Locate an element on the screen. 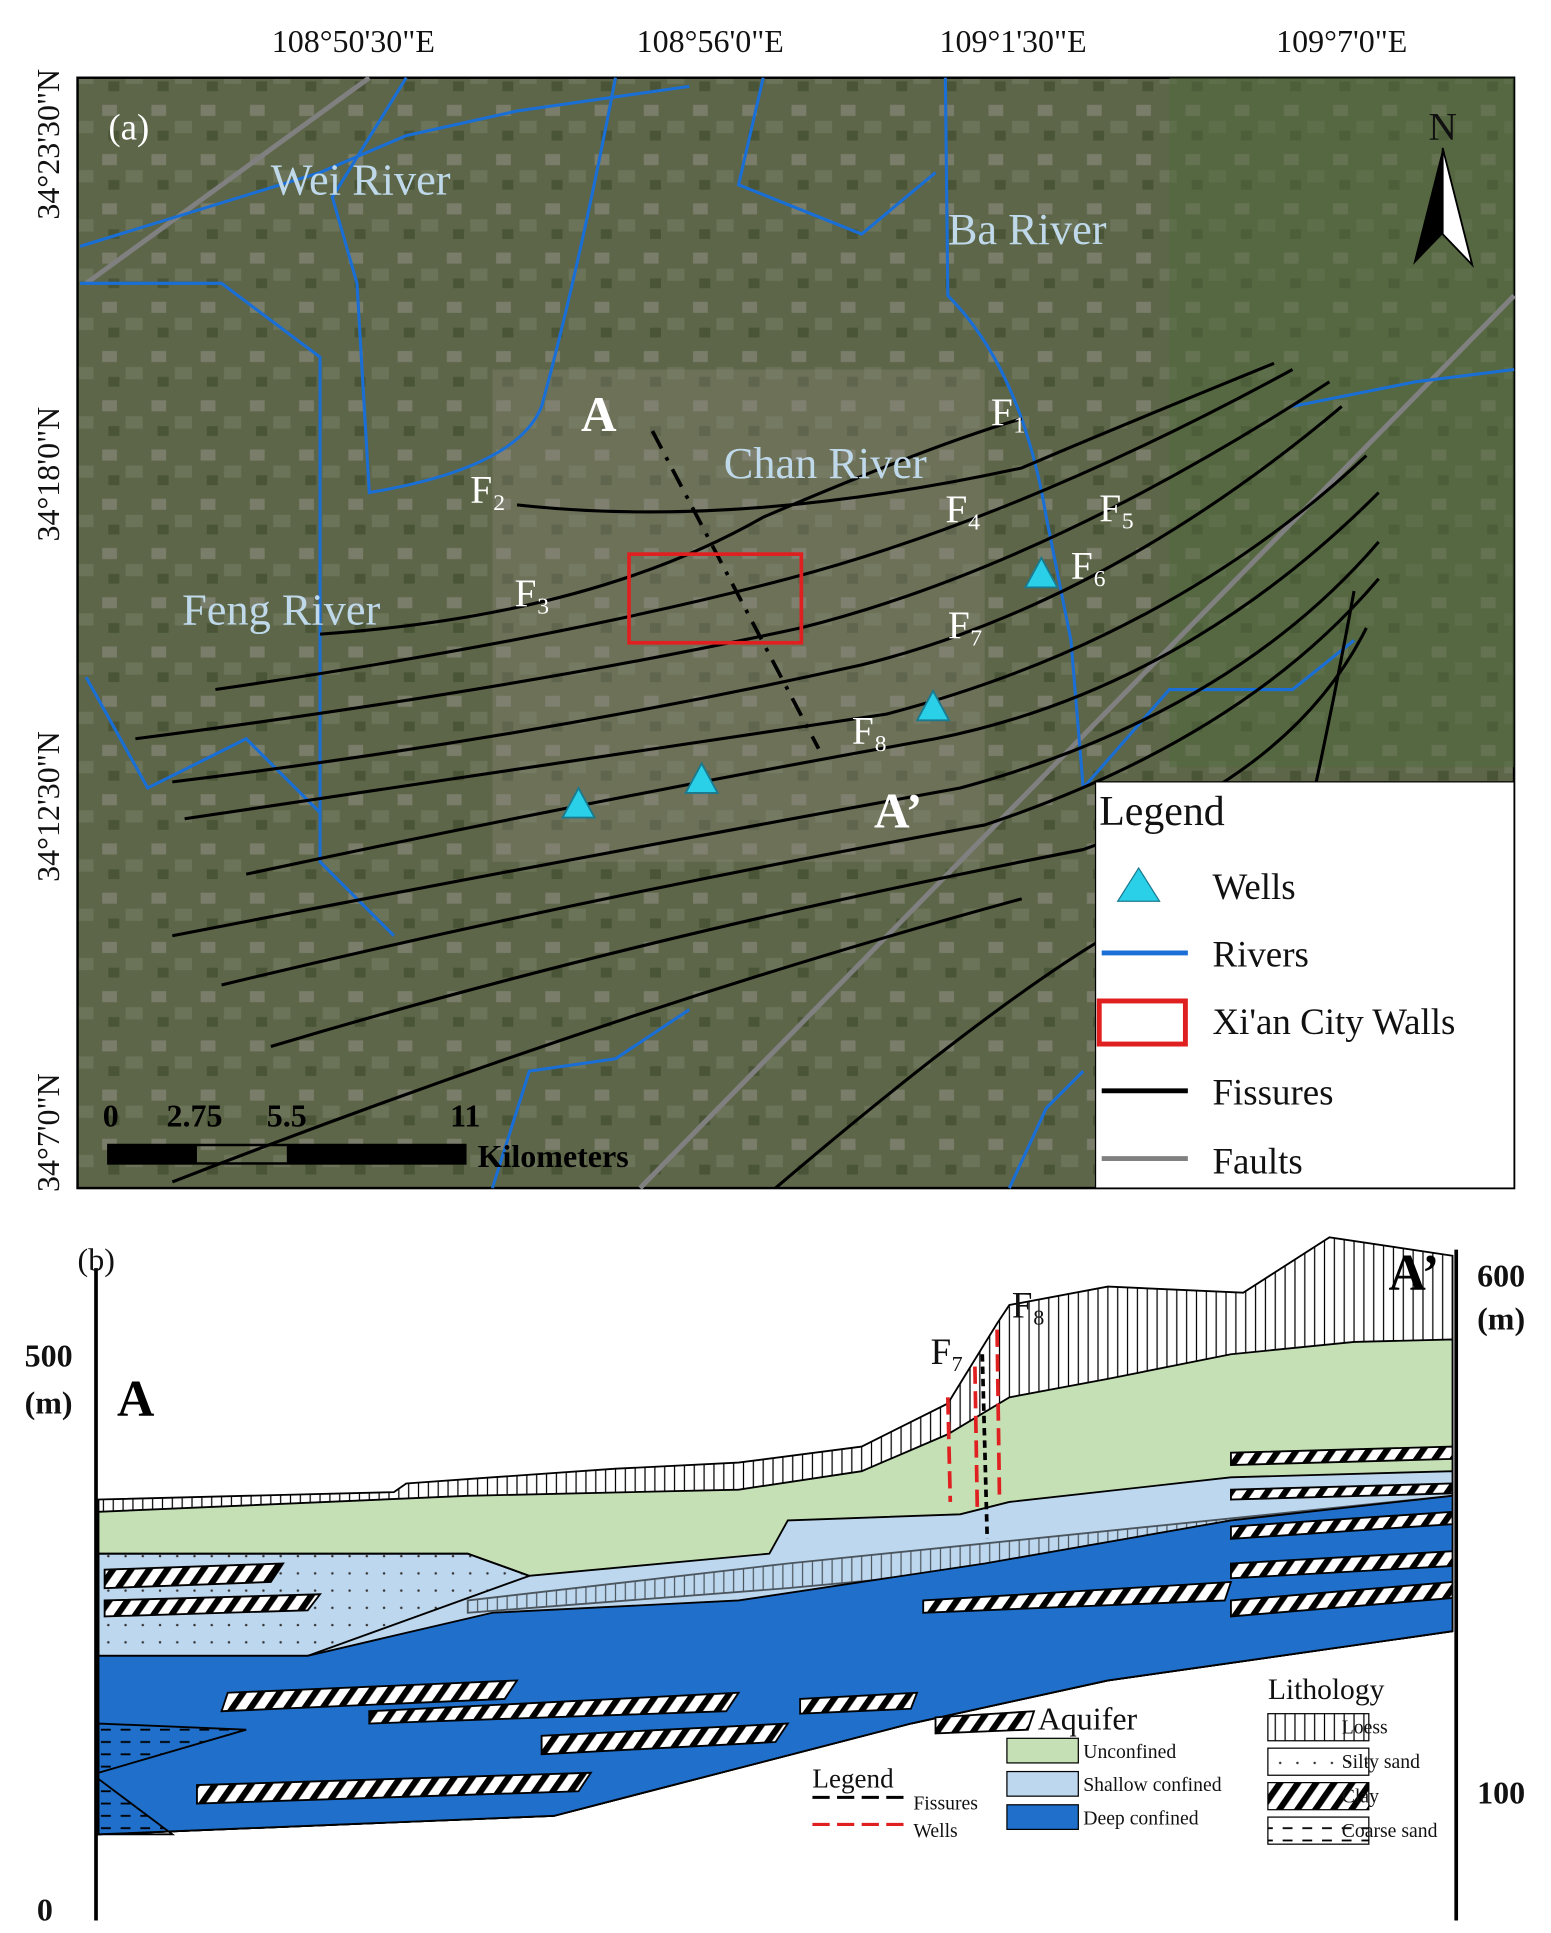  north-label: N is located at coordinates (1442, 126).